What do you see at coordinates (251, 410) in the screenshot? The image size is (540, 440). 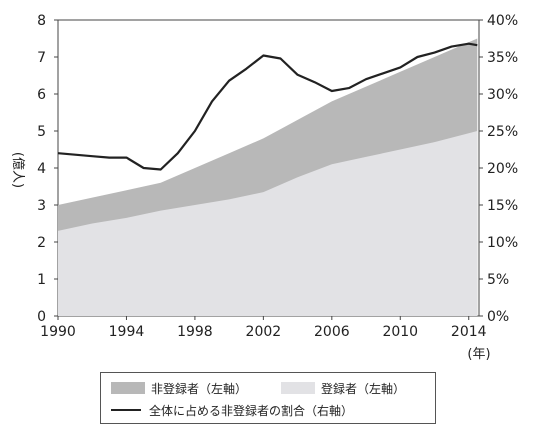 I see `legend-label-ratio: 全体に占める非登録者の割合（右軸）` at bounding box center [251, 410].